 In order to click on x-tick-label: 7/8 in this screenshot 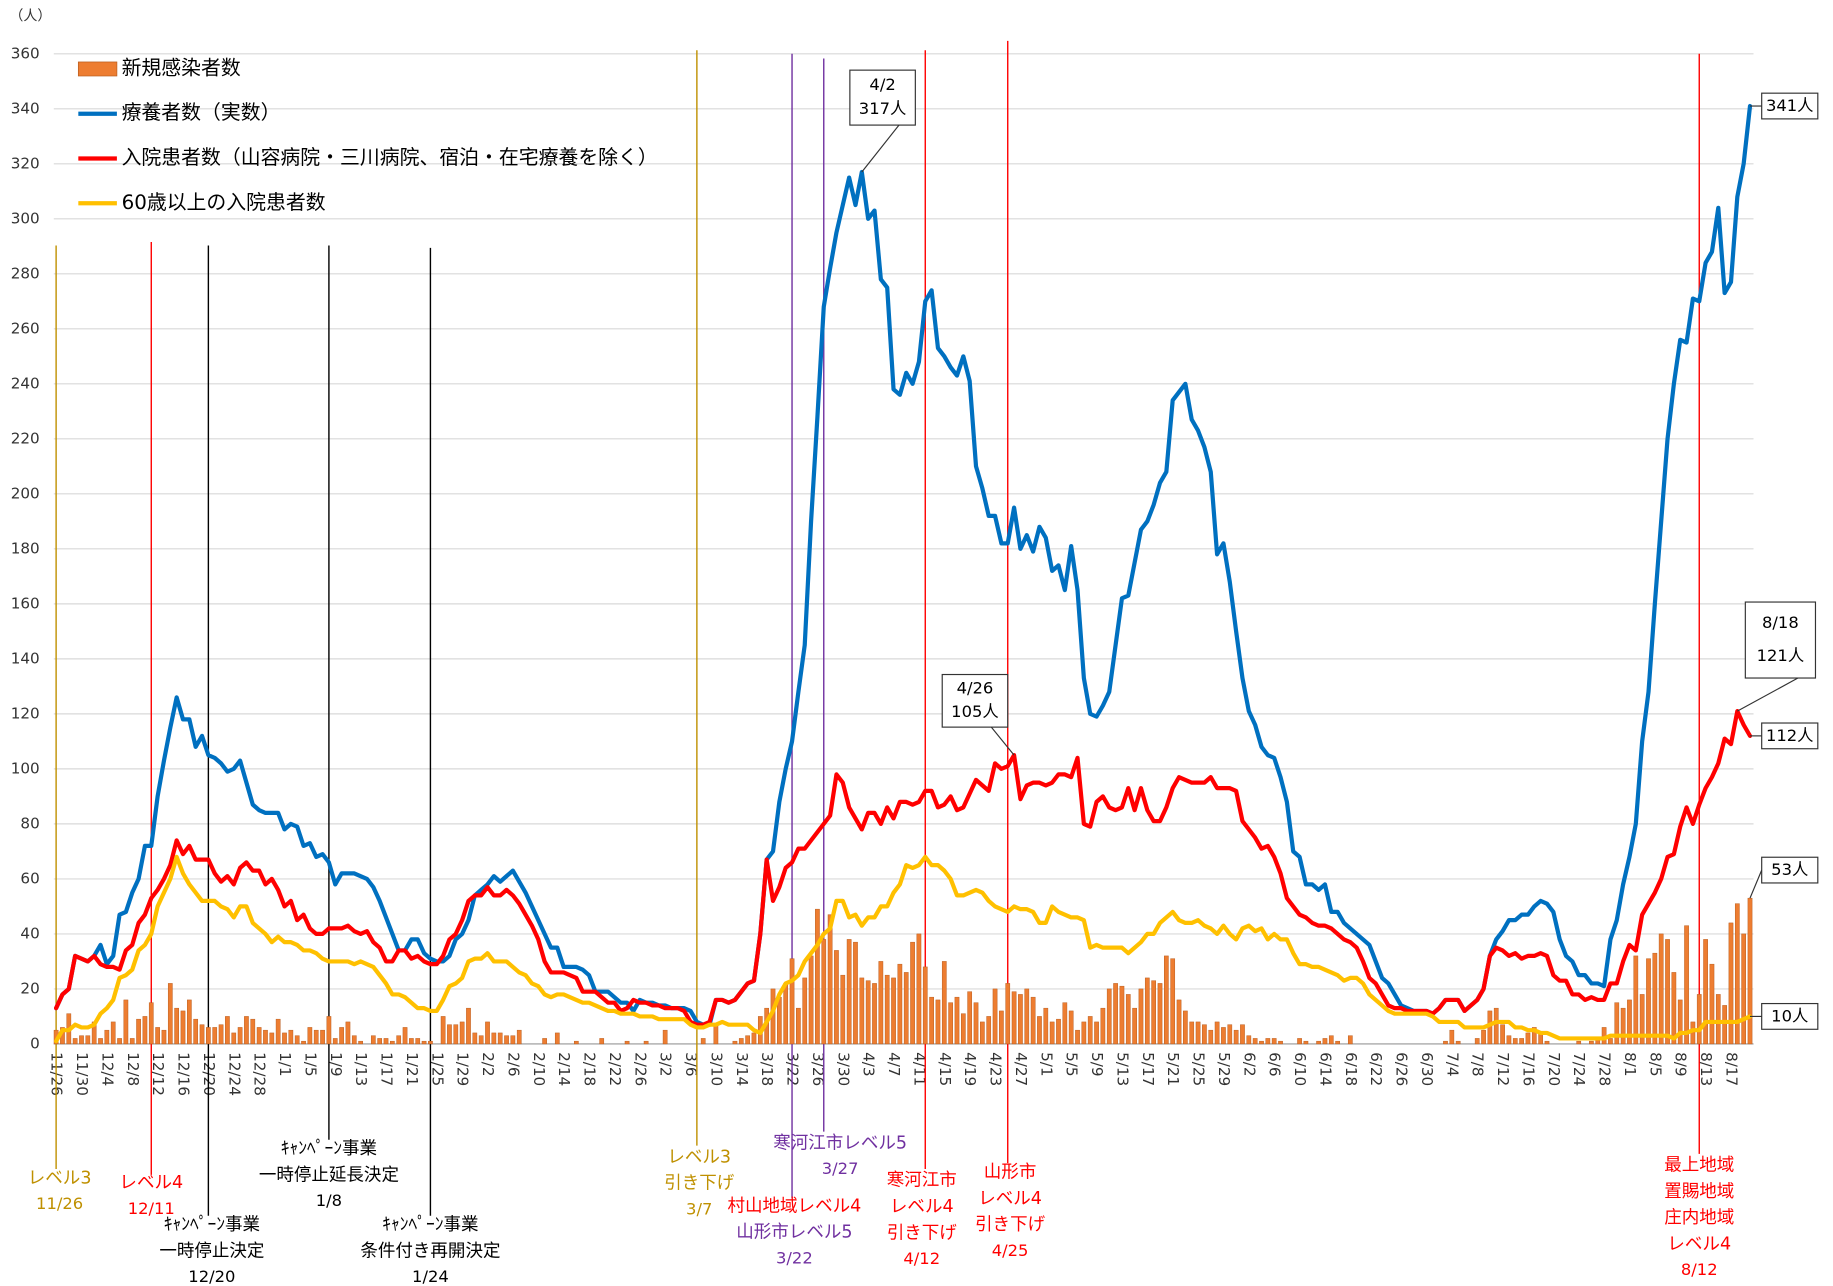, I will do `click(1478, 1064)`.